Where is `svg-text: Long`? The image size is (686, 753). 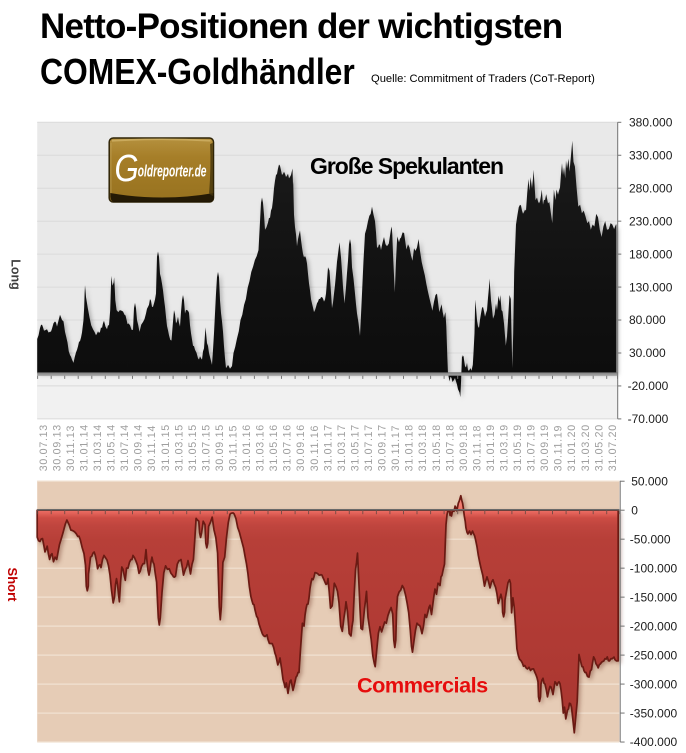 svg-text: Long is located at coordinates (16, 274).